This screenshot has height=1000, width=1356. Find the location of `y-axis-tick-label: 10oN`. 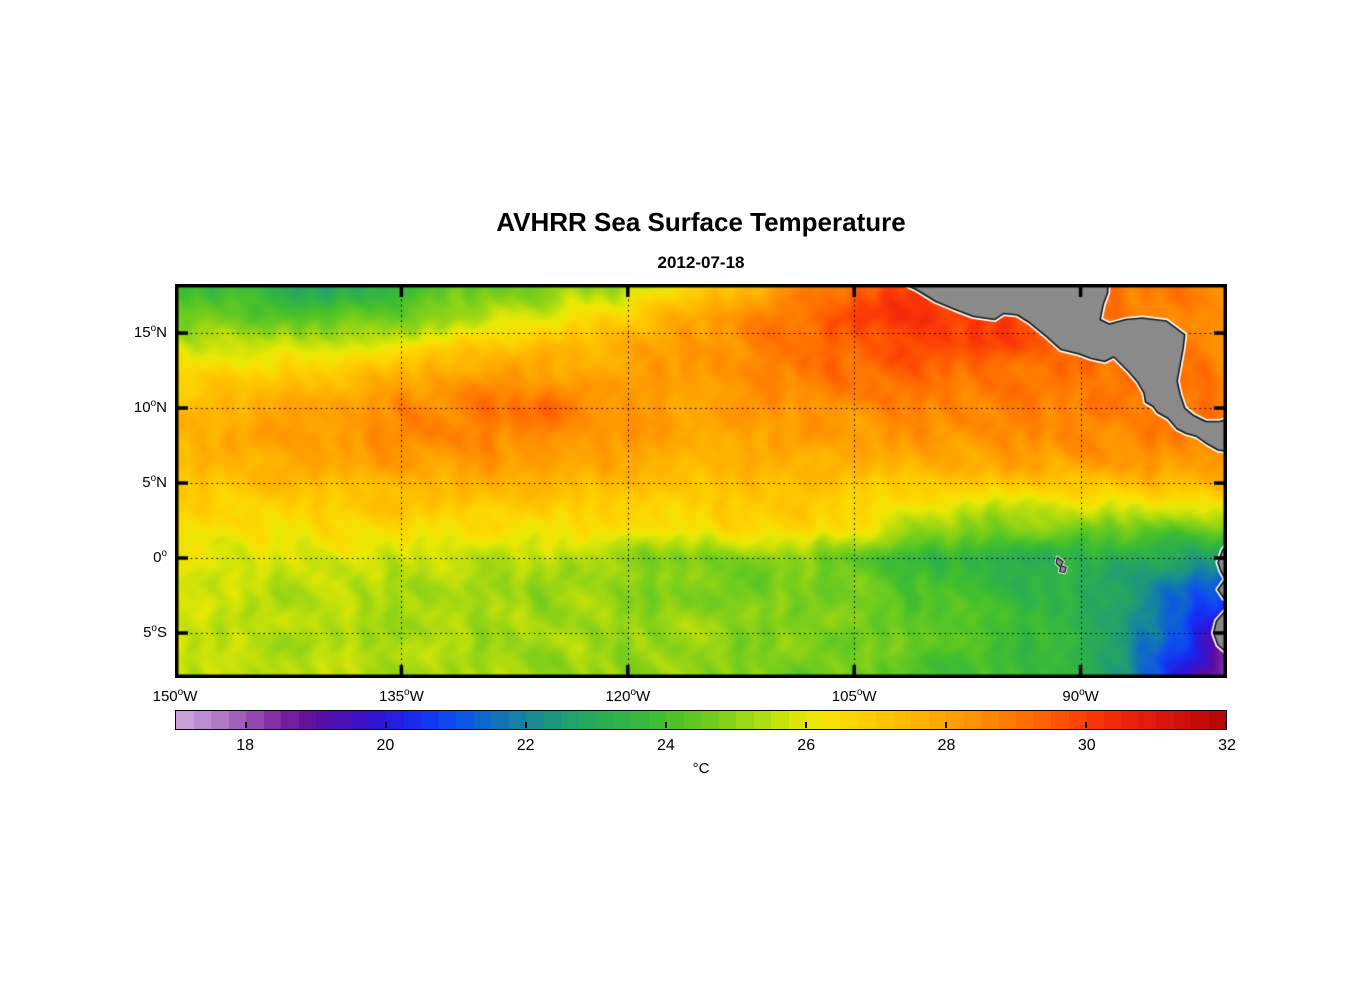

y-axis-tick-label: 10oN is located at coordinates (150, 407).